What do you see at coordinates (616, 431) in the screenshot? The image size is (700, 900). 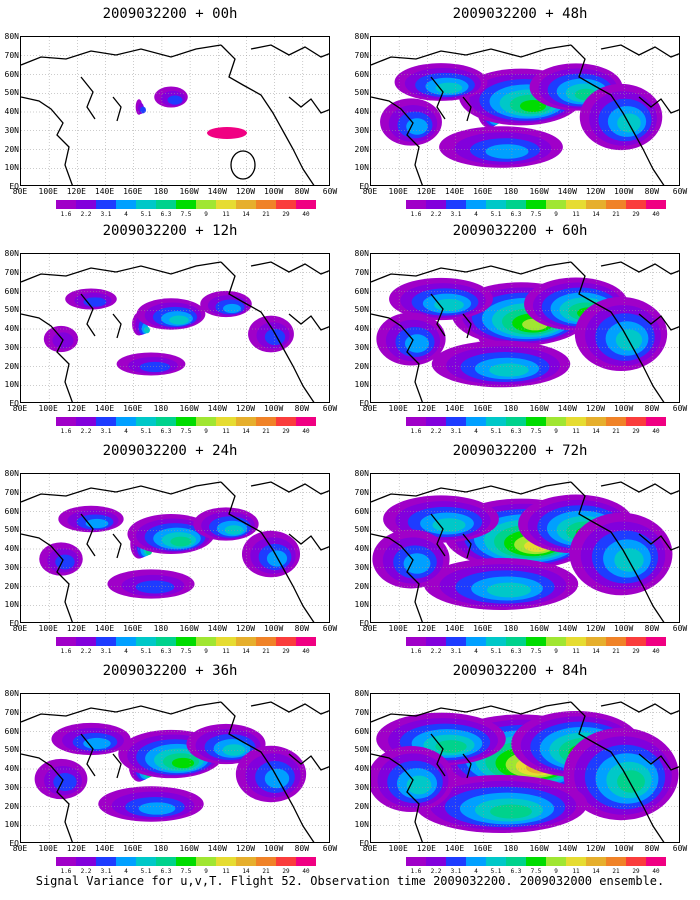 I see `colorbar-label: 21` at bounding box center [616, 431].